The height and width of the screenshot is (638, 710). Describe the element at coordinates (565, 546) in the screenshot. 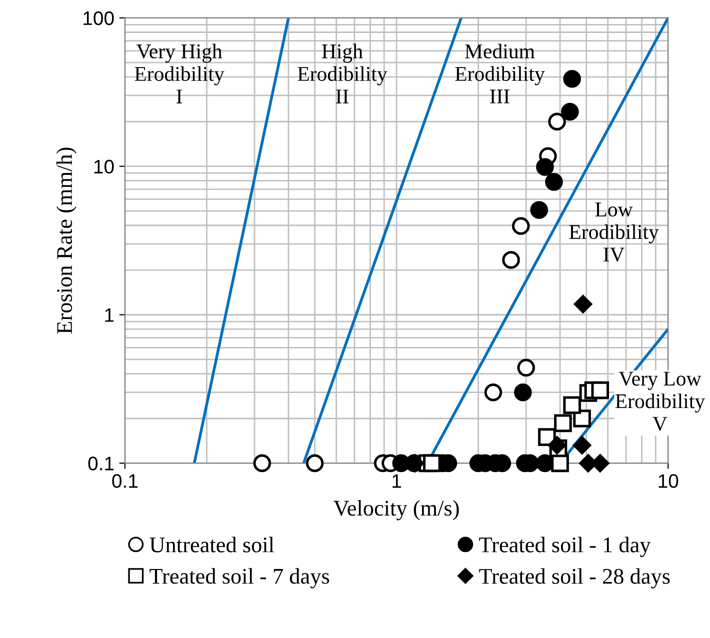

I see `legend-label: Treated soil - 1 day` at that location.